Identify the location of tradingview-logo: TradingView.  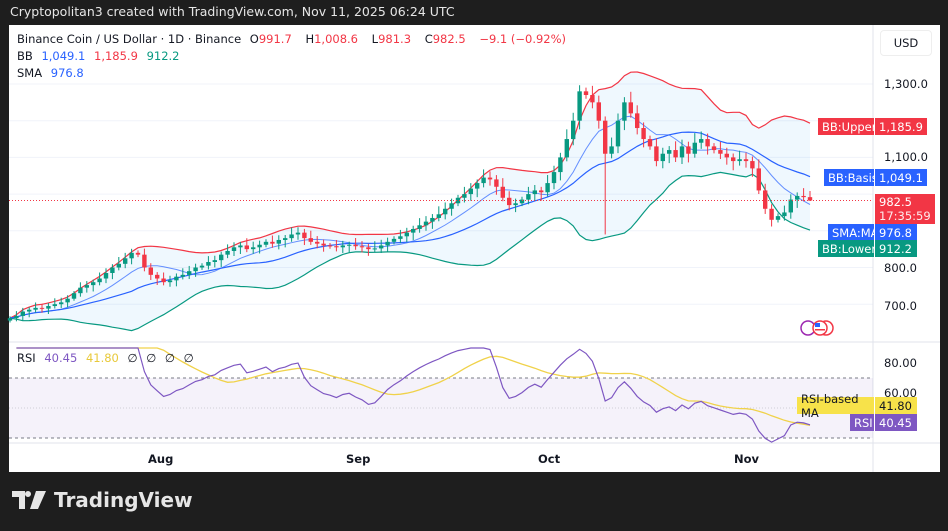
(102, 500).